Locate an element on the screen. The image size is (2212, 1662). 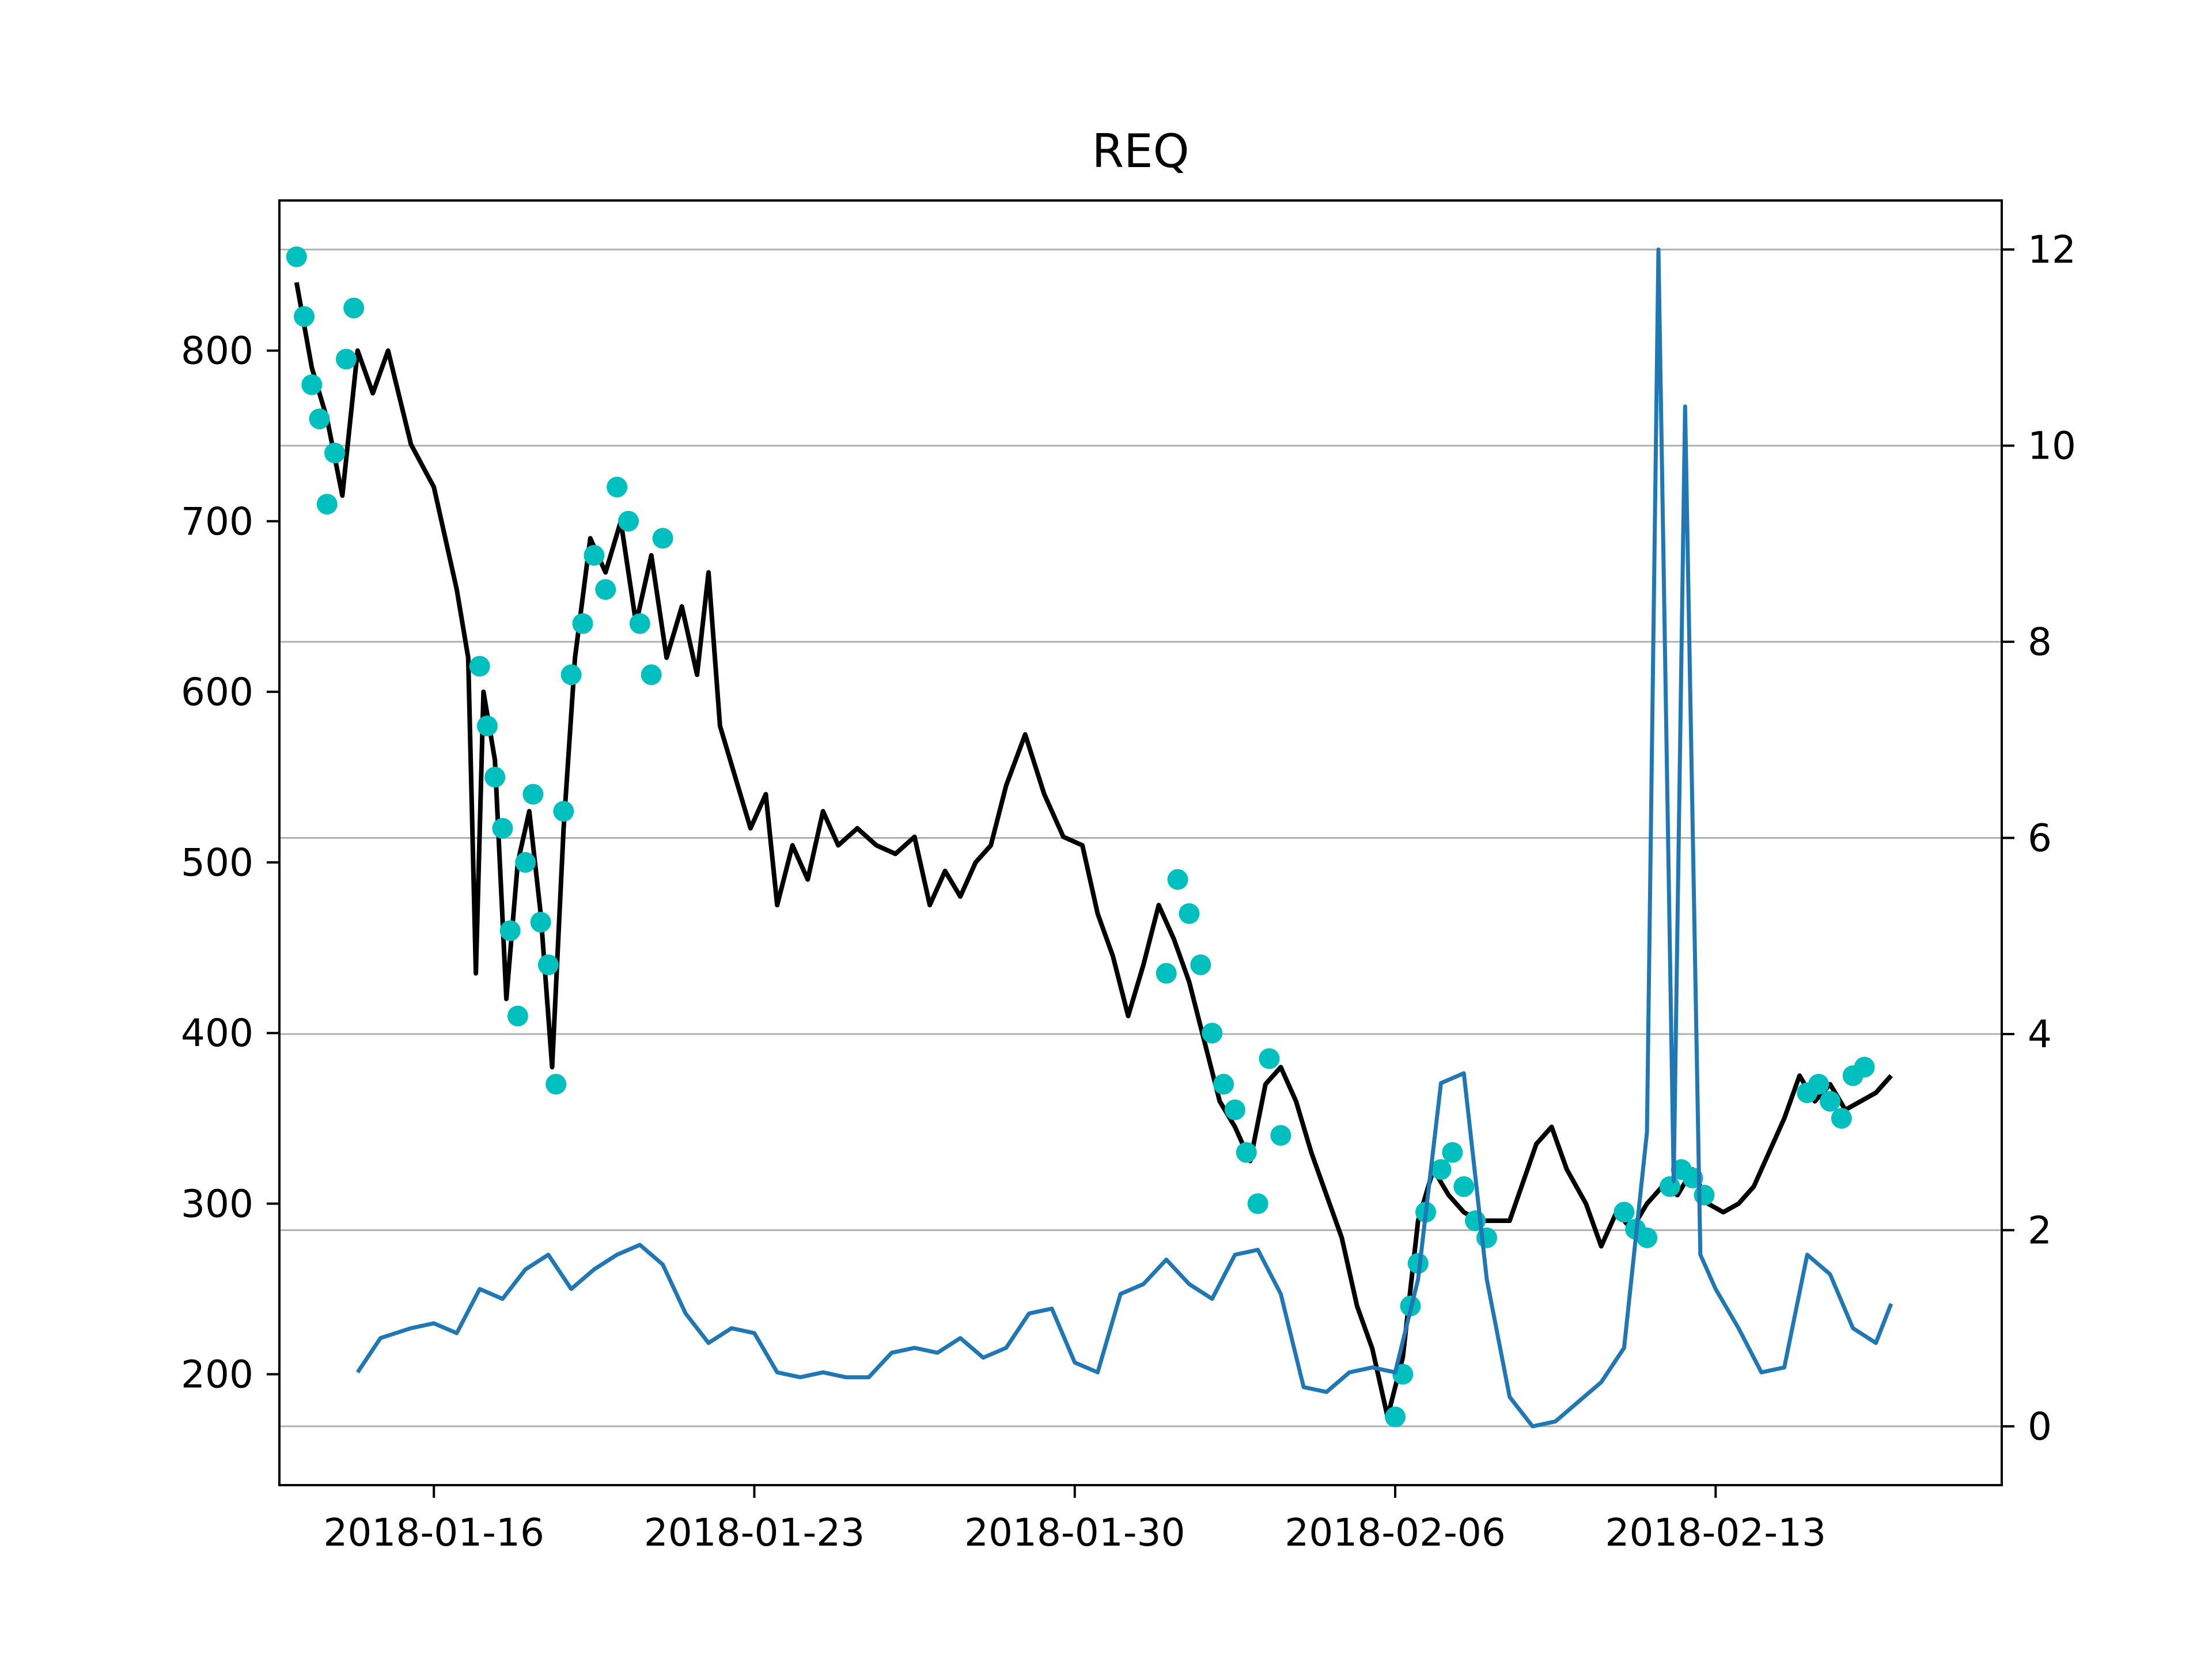
x-tick-label-2: 2018-01-30 is located at coordinates (1074, 1533).